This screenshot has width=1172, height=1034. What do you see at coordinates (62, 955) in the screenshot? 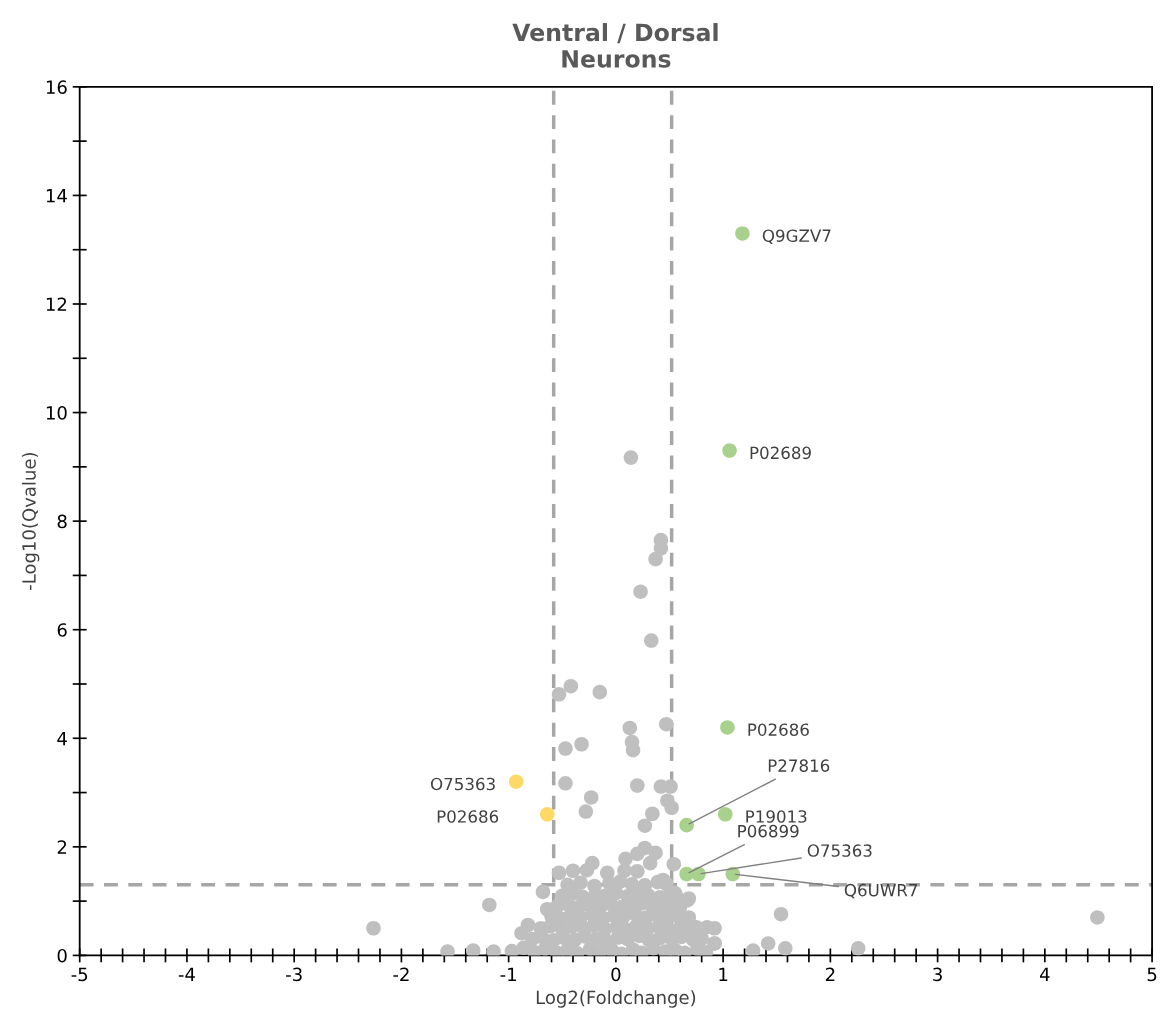
I see `y-tick-label: 0` at bounding box center [62, 955].